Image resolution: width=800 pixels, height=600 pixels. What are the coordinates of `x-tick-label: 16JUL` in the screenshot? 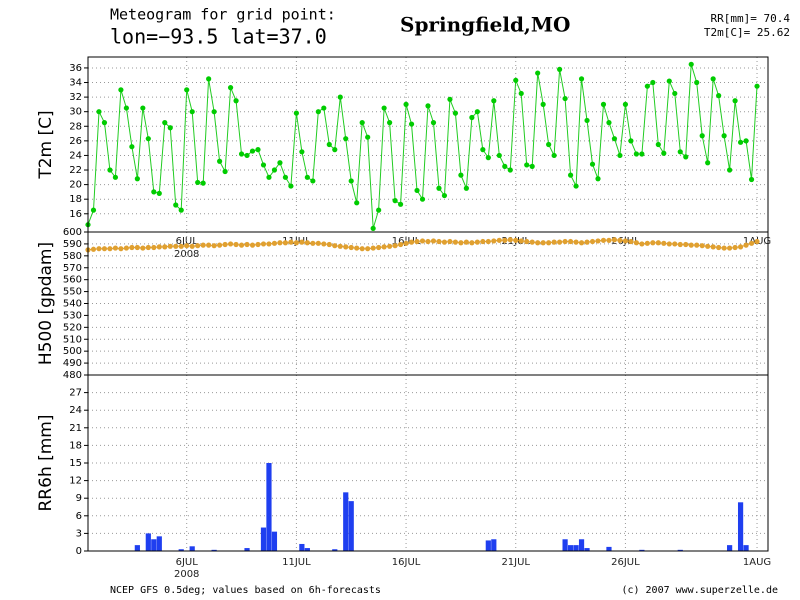 It's located at (406, 562).